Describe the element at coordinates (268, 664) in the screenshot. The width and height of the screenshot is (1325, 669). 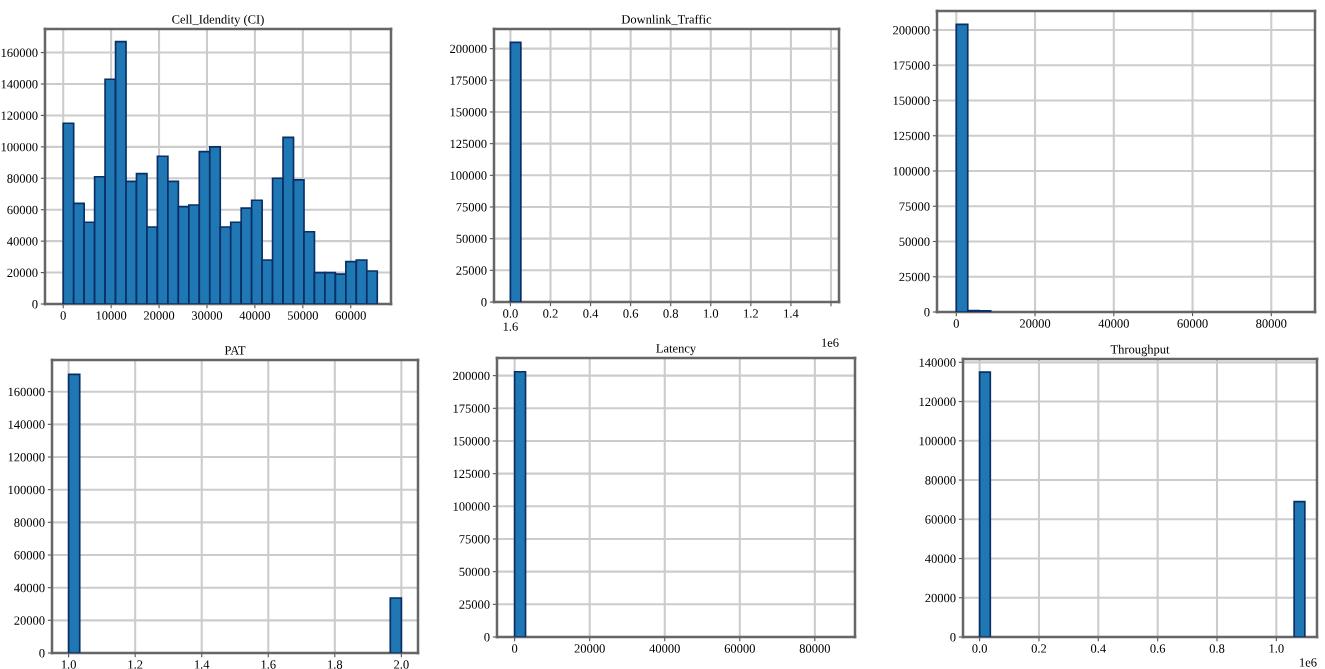
I see `x-tick-label: 1.6` at that location.